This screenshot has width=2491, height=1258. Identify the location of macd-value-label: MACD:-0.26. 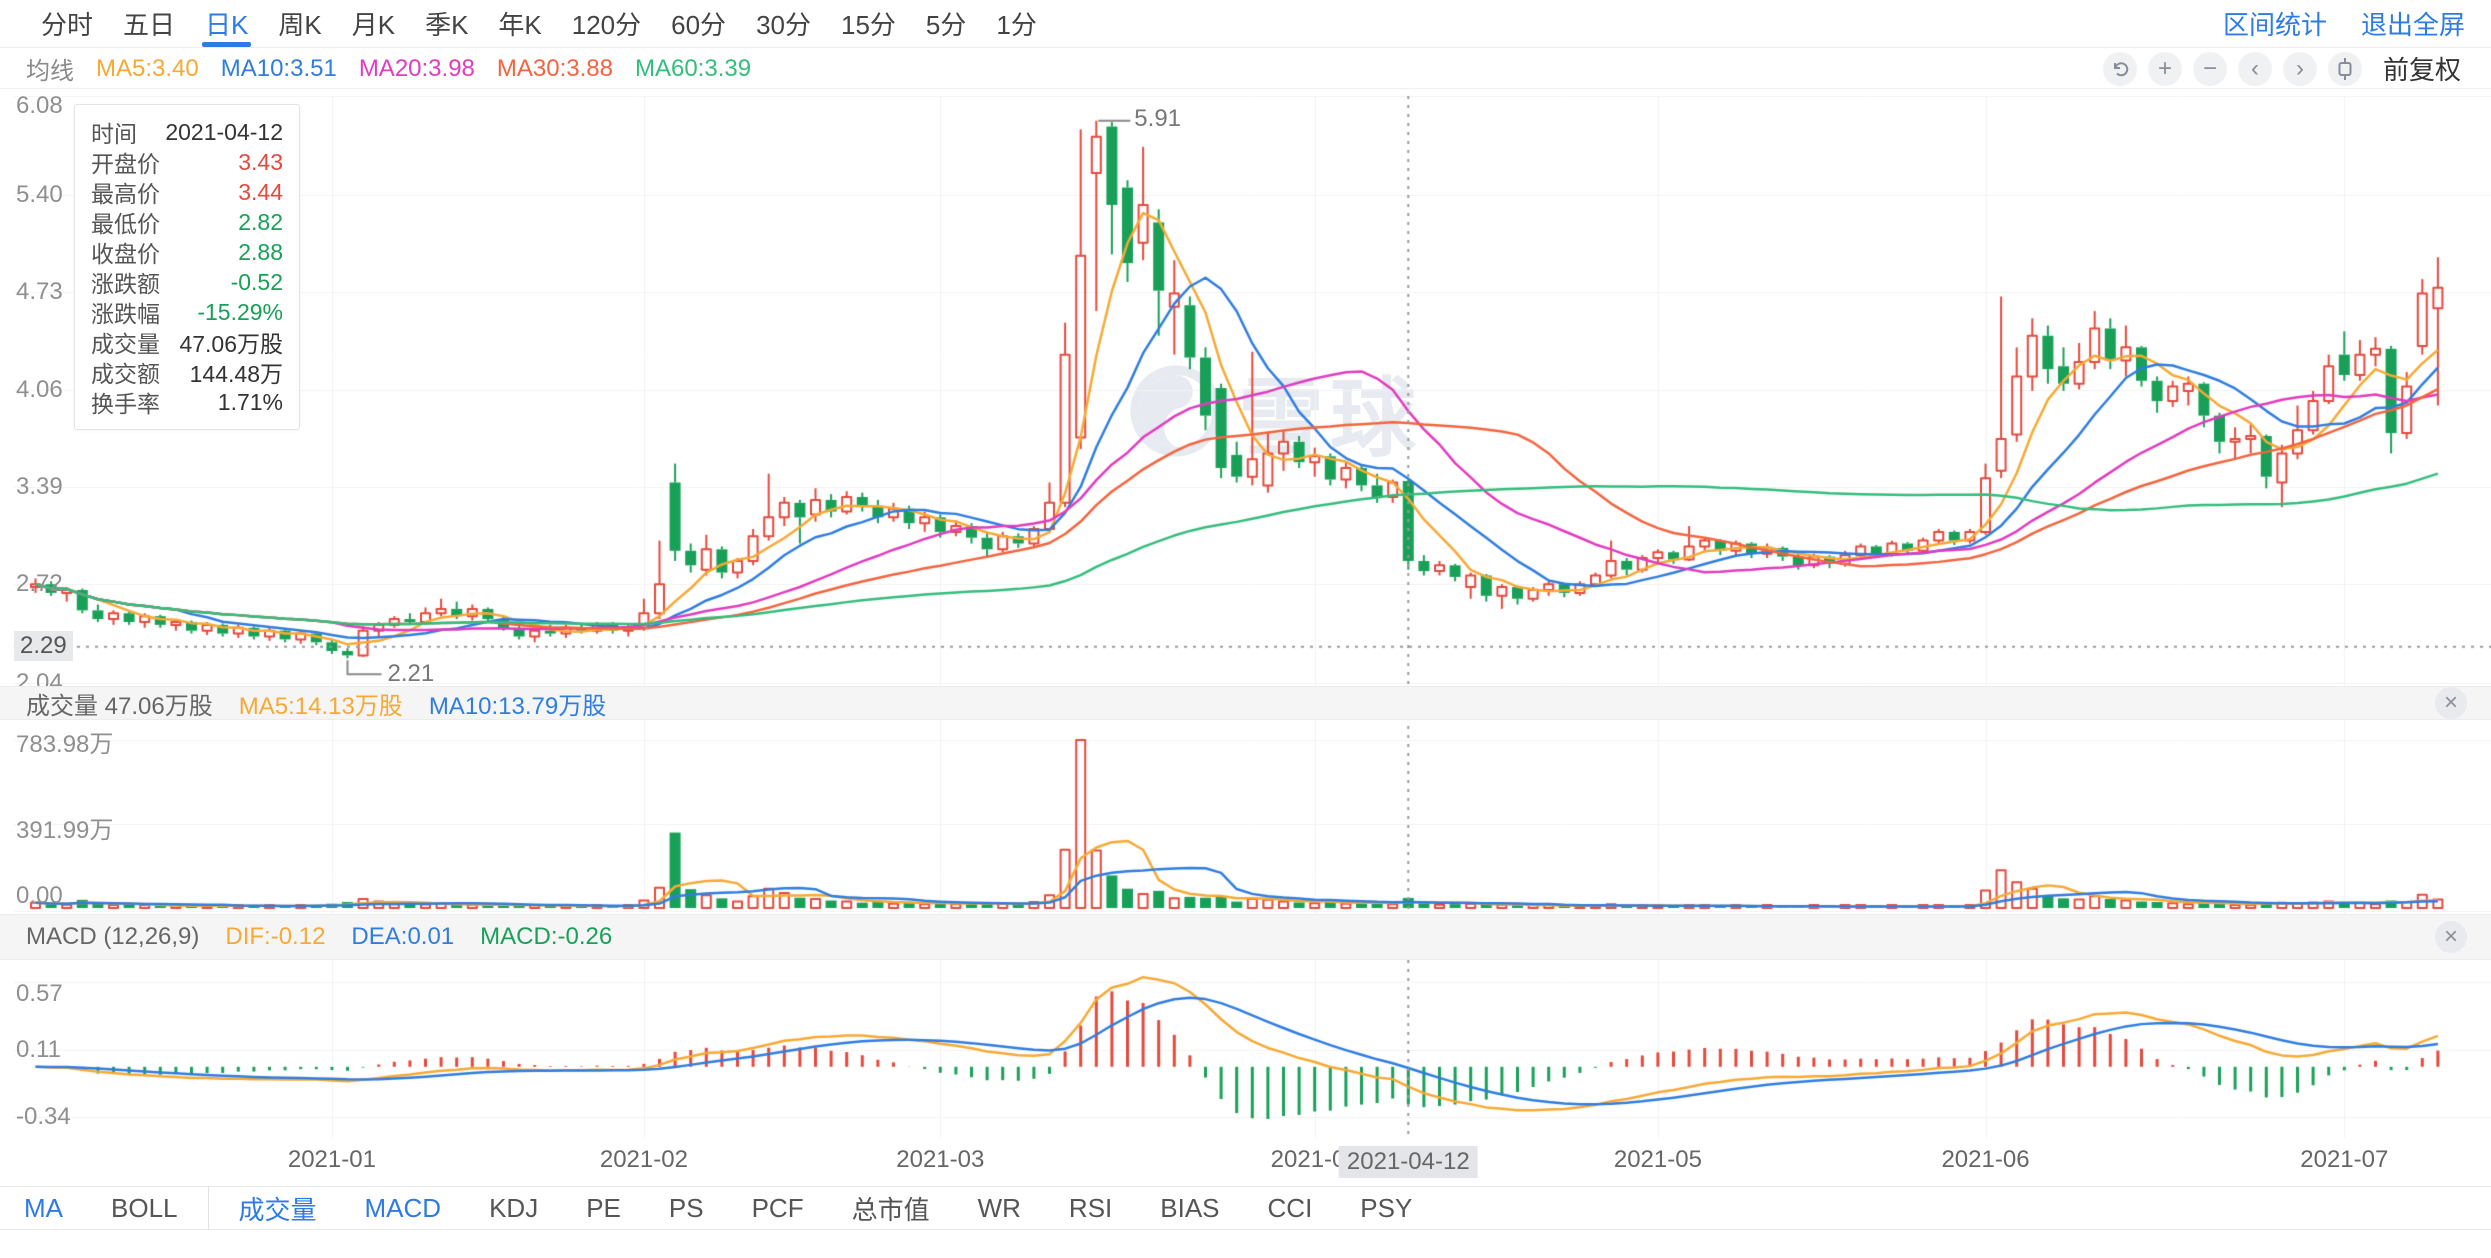
(546, 936).